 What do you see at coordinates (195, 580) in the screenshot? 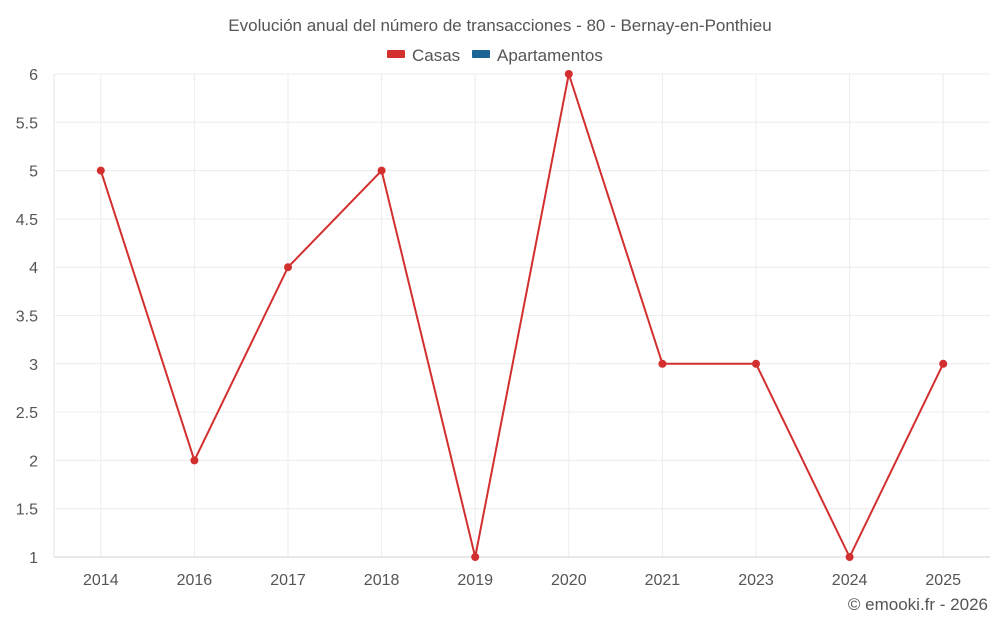
I see `x-tick-label: 2016` at bounding box center [195, 580].